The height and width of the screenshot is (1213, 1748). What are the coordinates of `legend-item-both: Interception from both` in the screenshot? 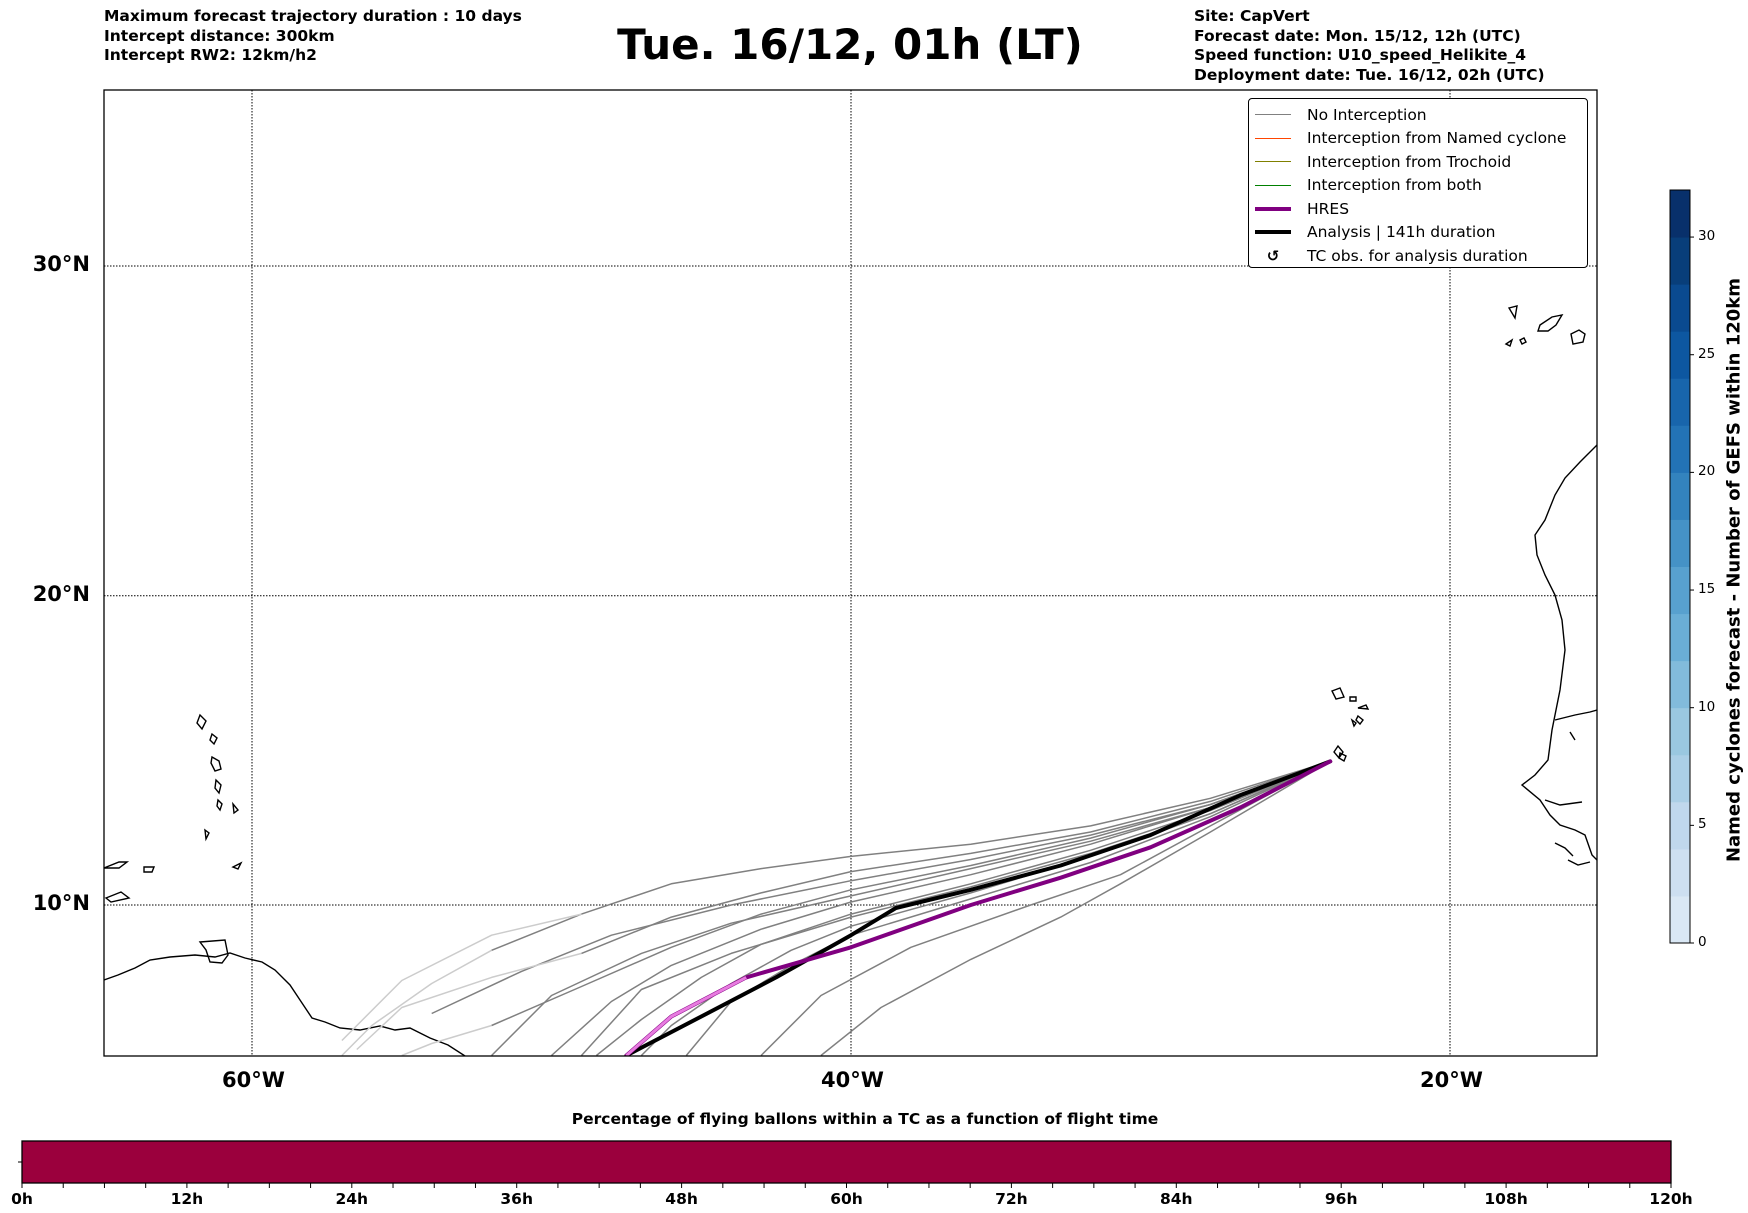 It's located at (1421, 186).